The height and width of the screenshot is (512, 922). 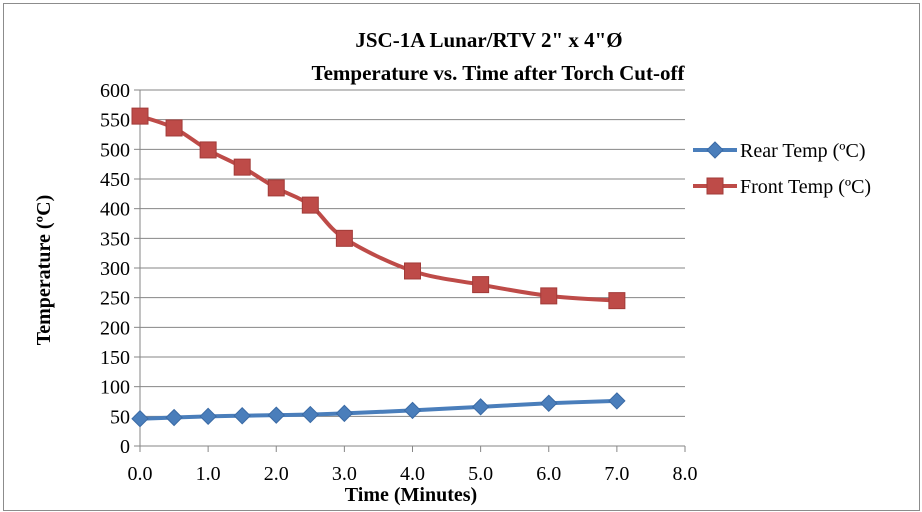 I want to click on x-tick-label: 1.0, so click(x=208, y=474).